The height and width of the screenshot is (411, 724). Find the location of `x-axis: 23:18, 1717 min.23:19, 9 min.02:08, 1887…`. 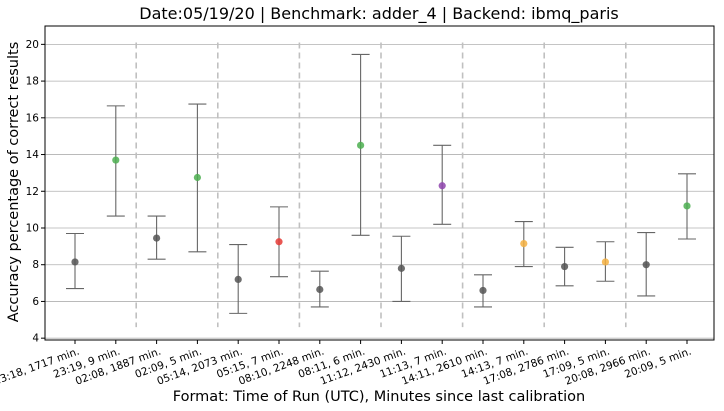

x-axis: 23:18, 1717 min.23:19, 9 min.02:08, 1887… is located at coordinates (346, 364).